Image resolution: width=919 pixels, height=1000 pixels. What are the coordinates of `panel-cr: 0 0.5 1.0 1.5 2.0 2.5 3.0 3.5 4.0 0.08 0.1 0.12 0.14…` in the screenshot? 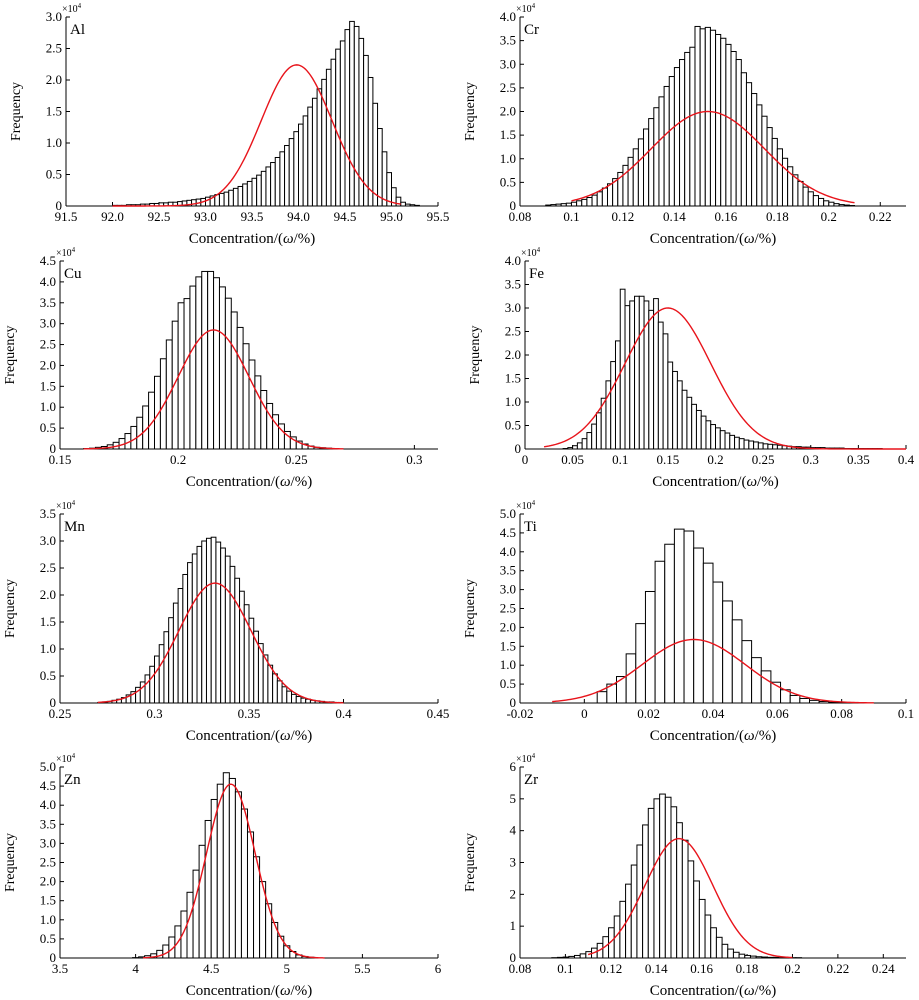 It's located at (684, 124).